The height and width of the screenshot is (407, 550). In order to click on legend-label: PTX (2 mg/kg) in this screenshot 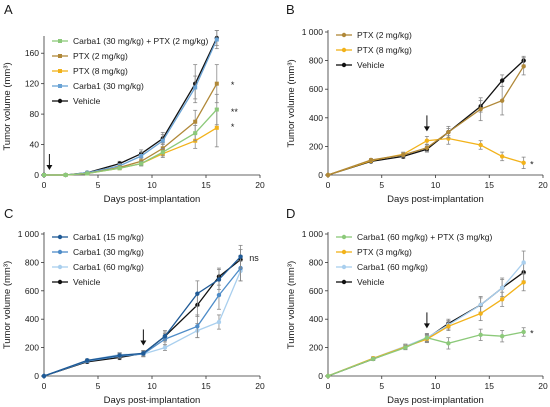, I will do `click(100, 56)`.